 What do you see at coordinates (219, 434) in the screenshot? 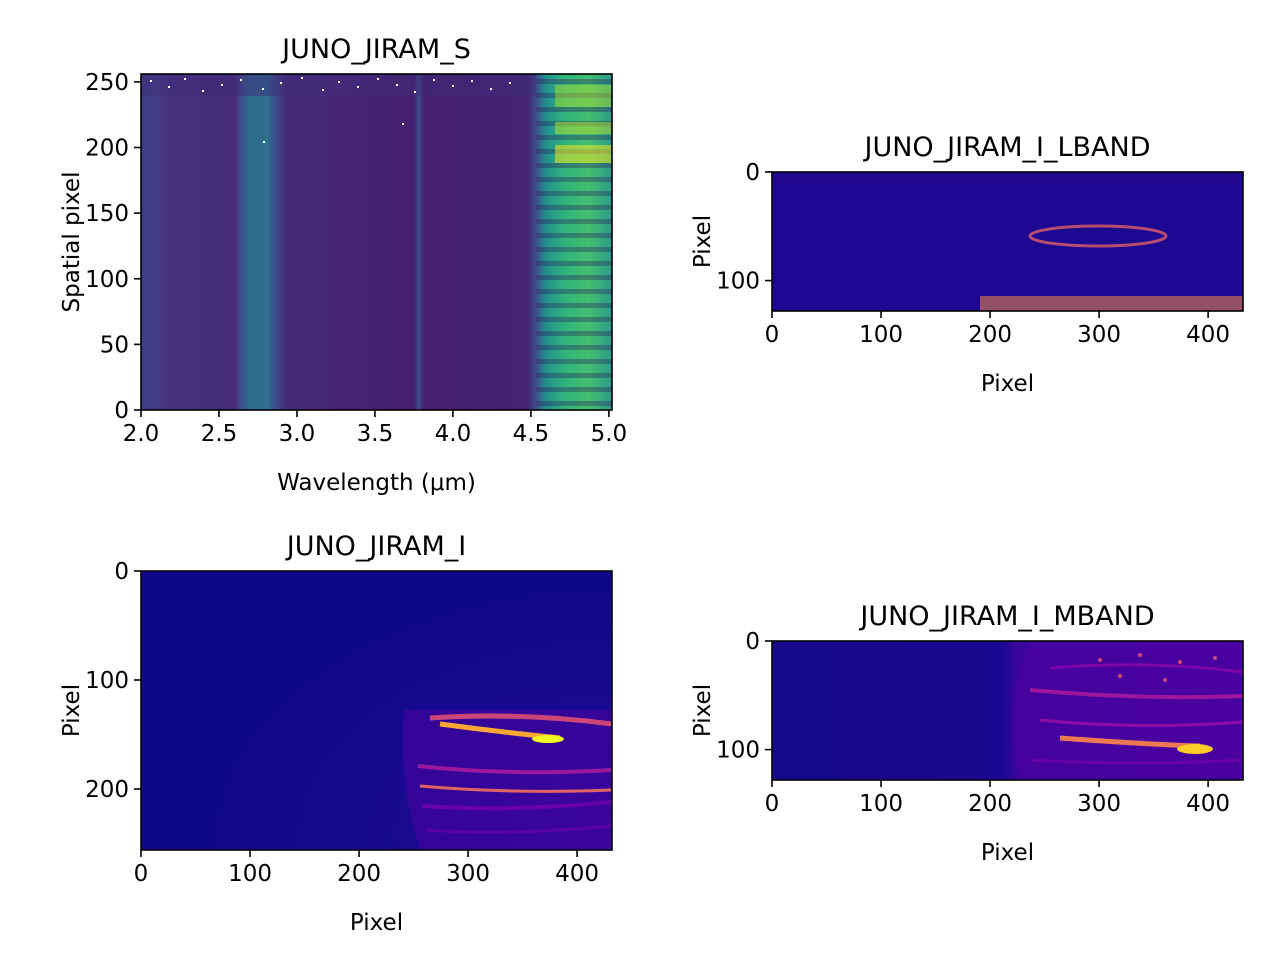
I see `x-tick-label: 2.5` at bounding box center [219, 434].